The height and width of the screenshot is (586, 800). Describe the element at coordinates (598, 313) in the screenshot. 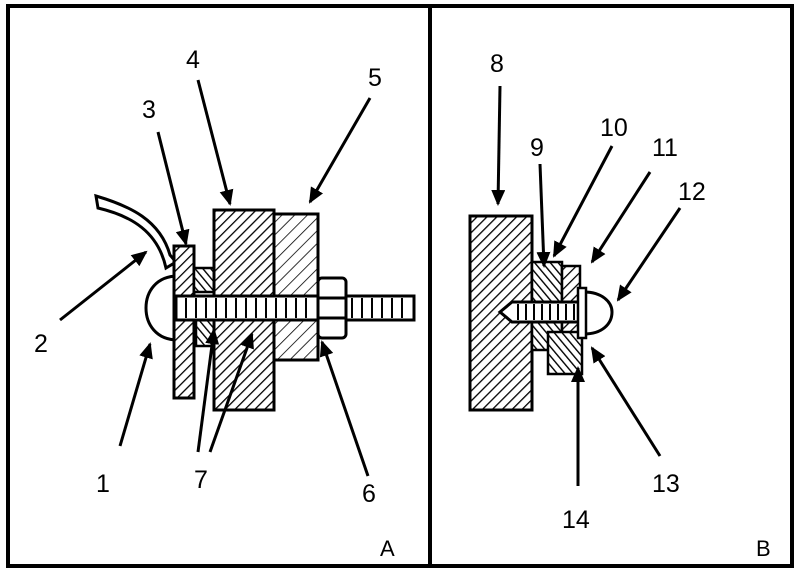

I see `screw-head` at that location.